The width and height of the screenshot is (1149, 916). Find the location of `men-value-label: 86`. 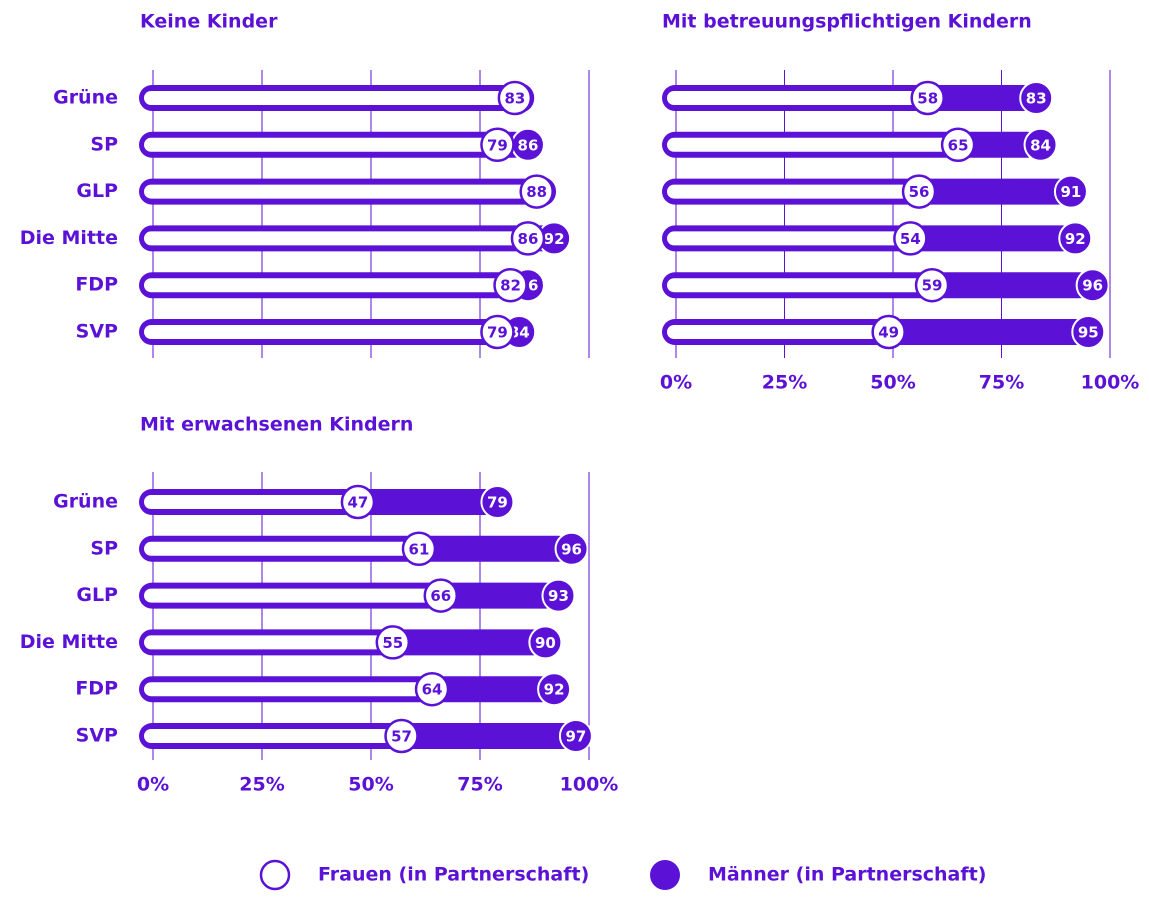

men-value-label: 86 is located at coordinates (528, 145).